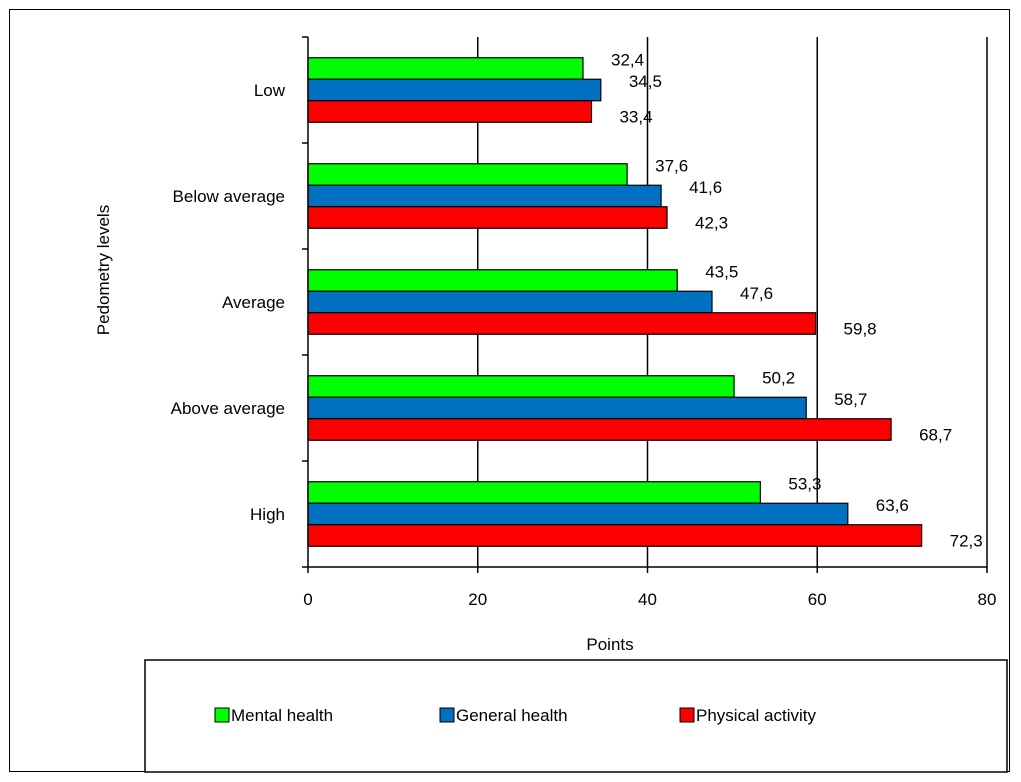  Describe the element at coordinates (103, 270) in the screenshot. I see `y-axis-title: Pedometry levels` at that location.